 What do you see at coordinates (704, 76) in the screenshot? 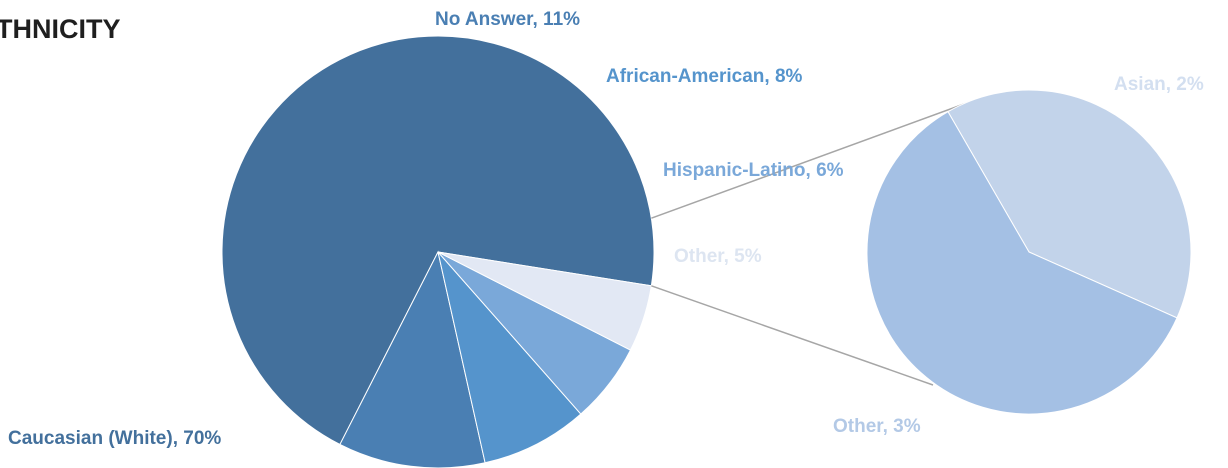
I see `label-african-american: African-American, 8%` at bounding box center [704, 76].